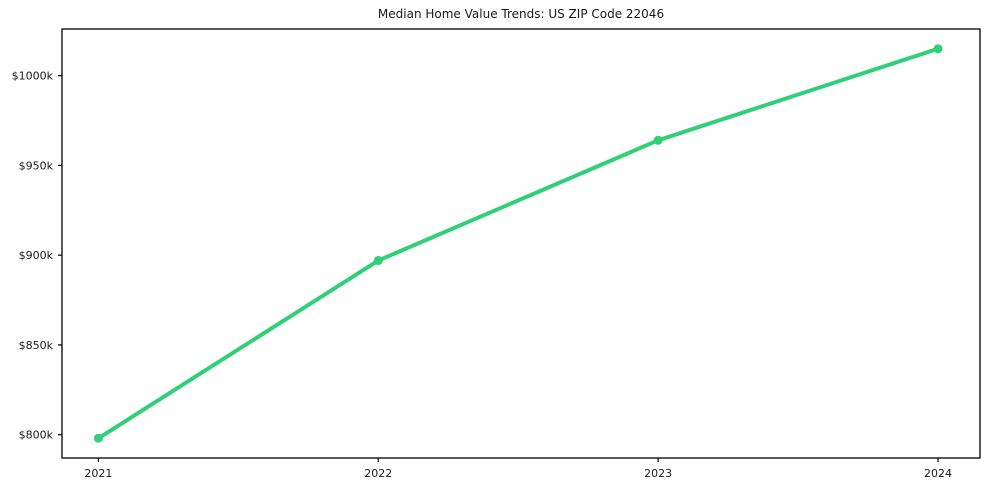 The height and width of the screenshot is (490, 990). I want to click on y-tick-label: $950k, so click(36, 165).